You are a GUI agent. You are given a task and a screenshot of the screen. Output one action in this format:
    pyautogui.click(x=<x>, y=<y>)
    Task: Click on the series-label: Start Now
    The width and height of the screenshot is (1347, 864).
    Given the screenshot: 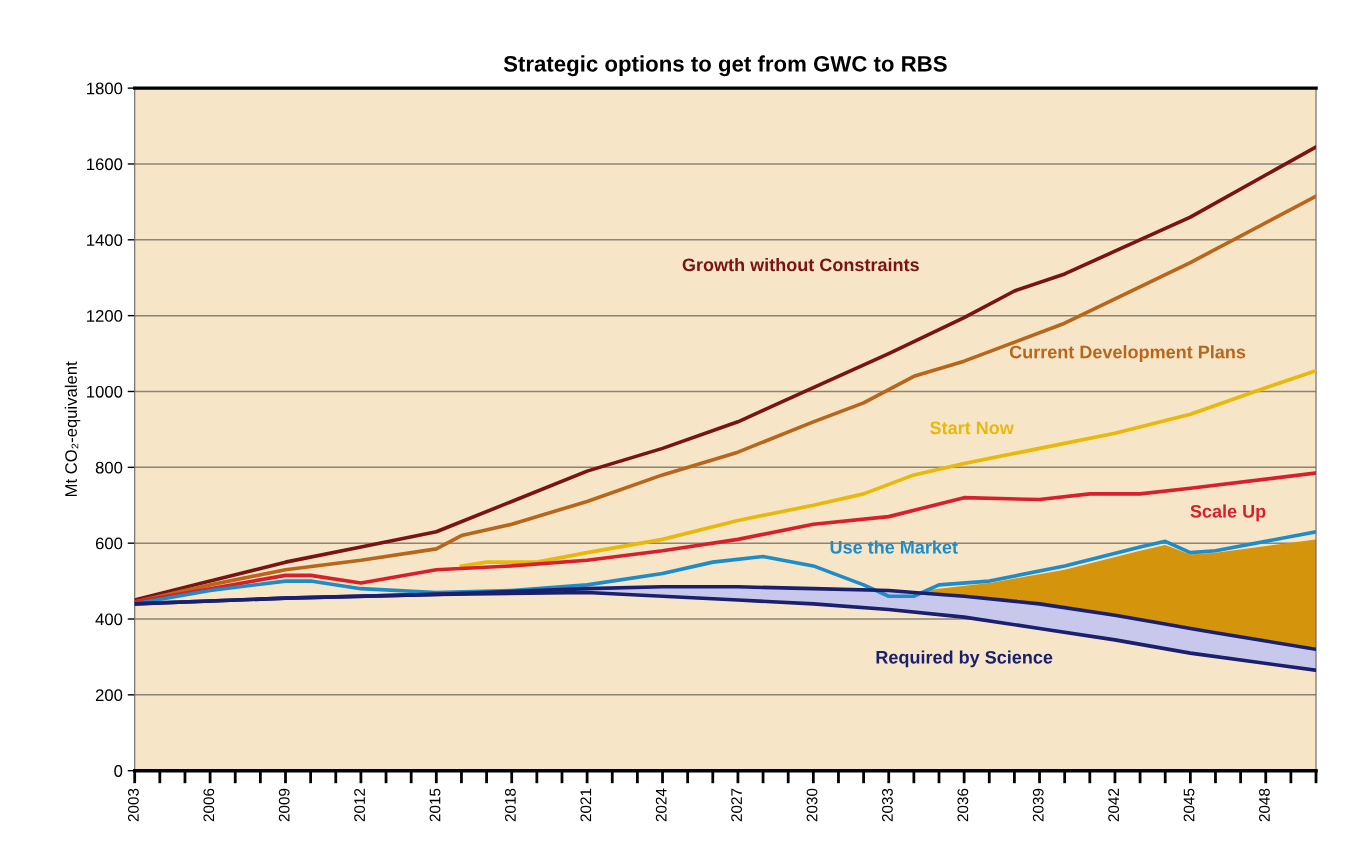 What is the action you would take?
    pyautogui.click(x=972, y=428)
    